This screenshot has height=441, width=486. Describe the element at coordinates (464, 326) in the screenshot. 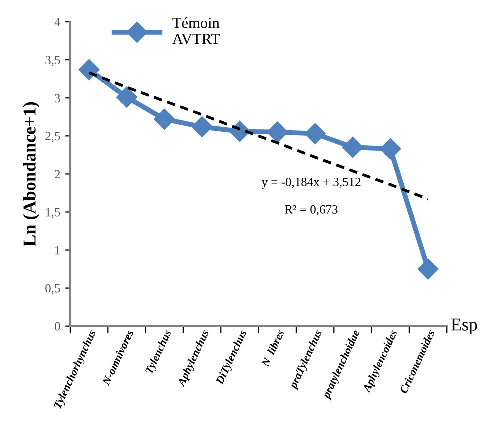

I see `x-axis-title: Esp` at that location.